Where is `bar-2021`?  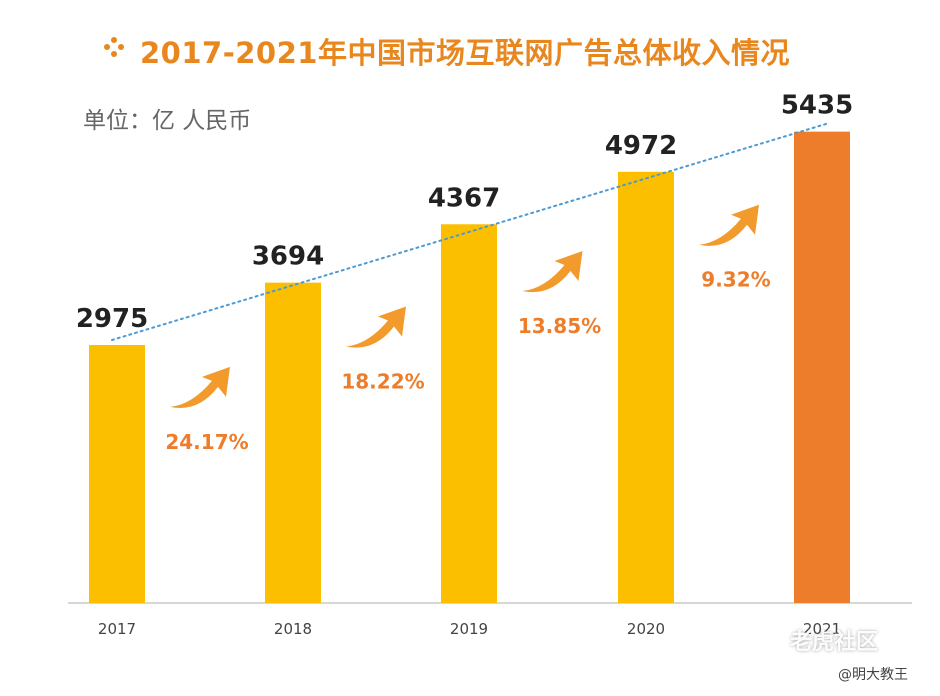
bar-2021 is located at coordinates (822, 367).